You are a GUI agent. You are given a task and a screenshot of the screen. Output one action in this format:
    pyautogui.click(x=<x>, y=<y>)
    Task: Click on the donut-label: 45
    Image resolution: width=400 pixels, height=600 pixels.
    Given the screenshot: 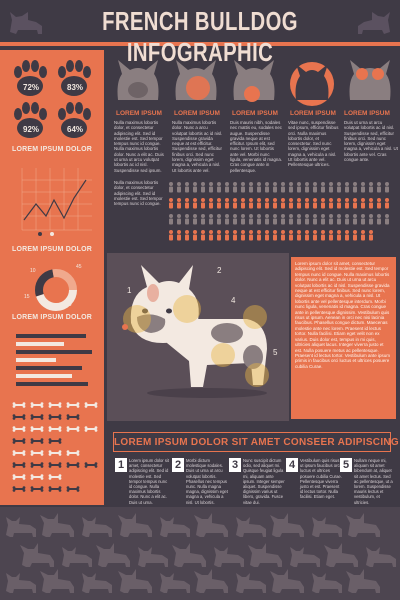 What is the action you would take?
    pyautogui.click(x=79, y=267)
    